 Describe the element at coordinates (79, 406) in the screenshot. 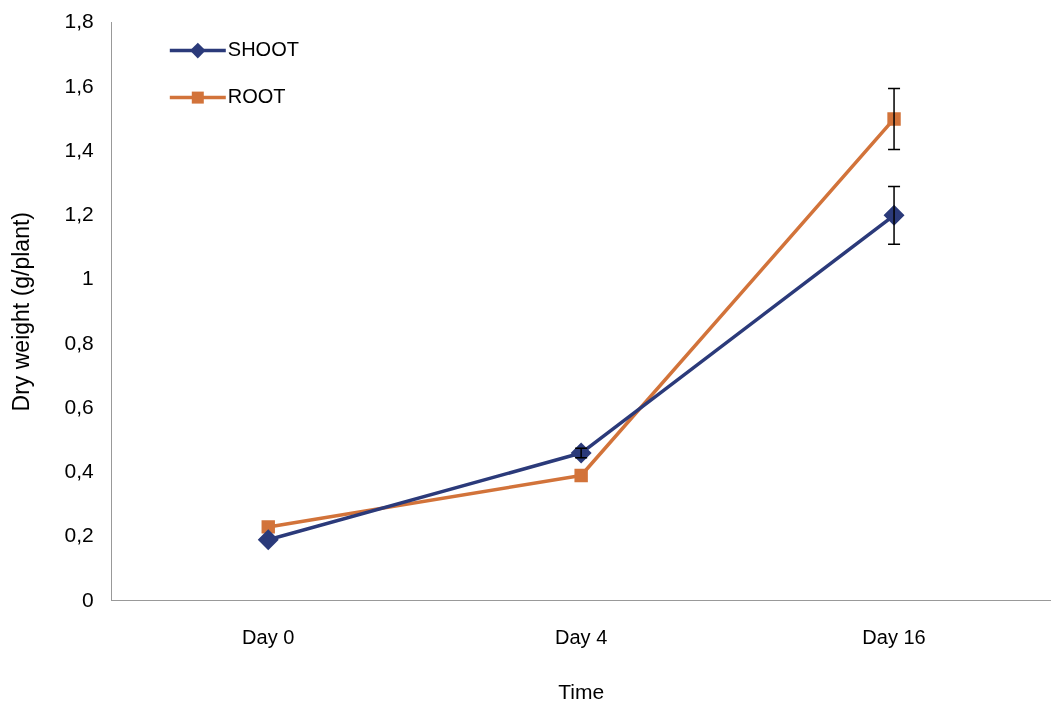

I see `y-tick-label: 0,6` at that location.